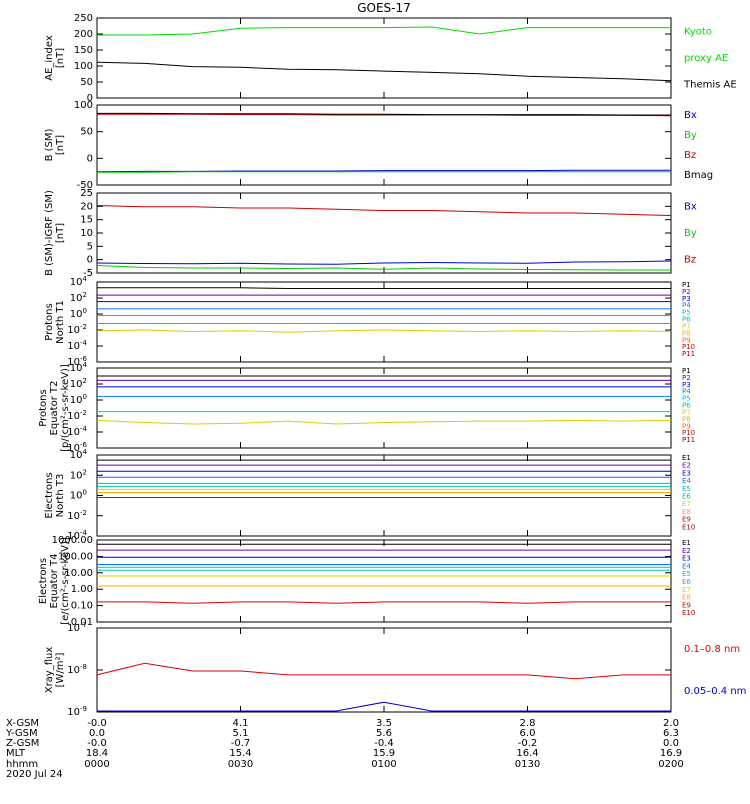  I want to click on legend-entry: E4, so click(686, 566).